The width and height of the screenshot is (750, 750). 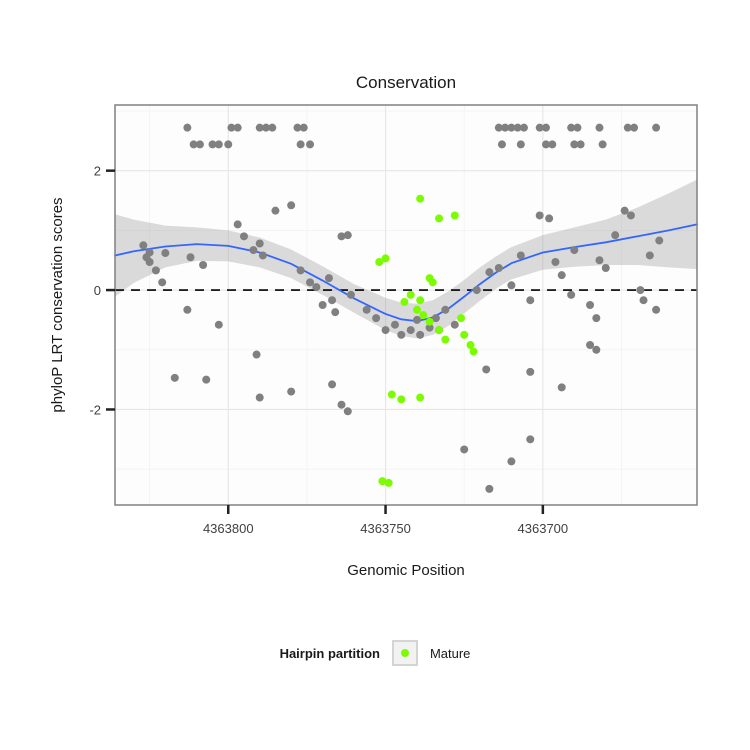 I want to click on x-tick-label: 4363700, so click(x=543, y=528).